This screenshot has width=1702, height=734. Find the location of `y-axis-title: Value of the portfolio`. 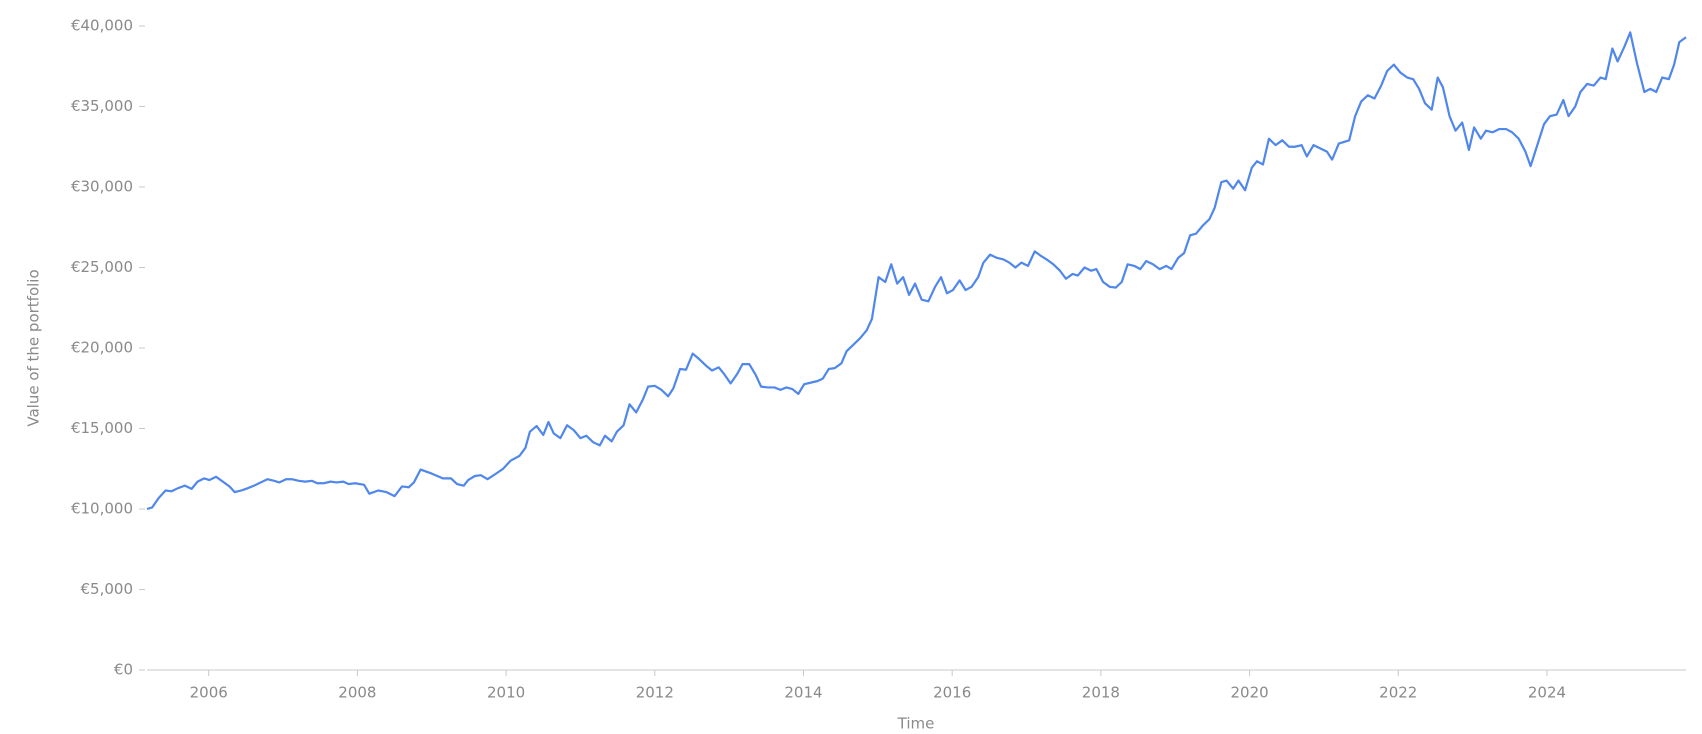

y-axis-title: Value of the portfolio is located at coordinates (34, 347).